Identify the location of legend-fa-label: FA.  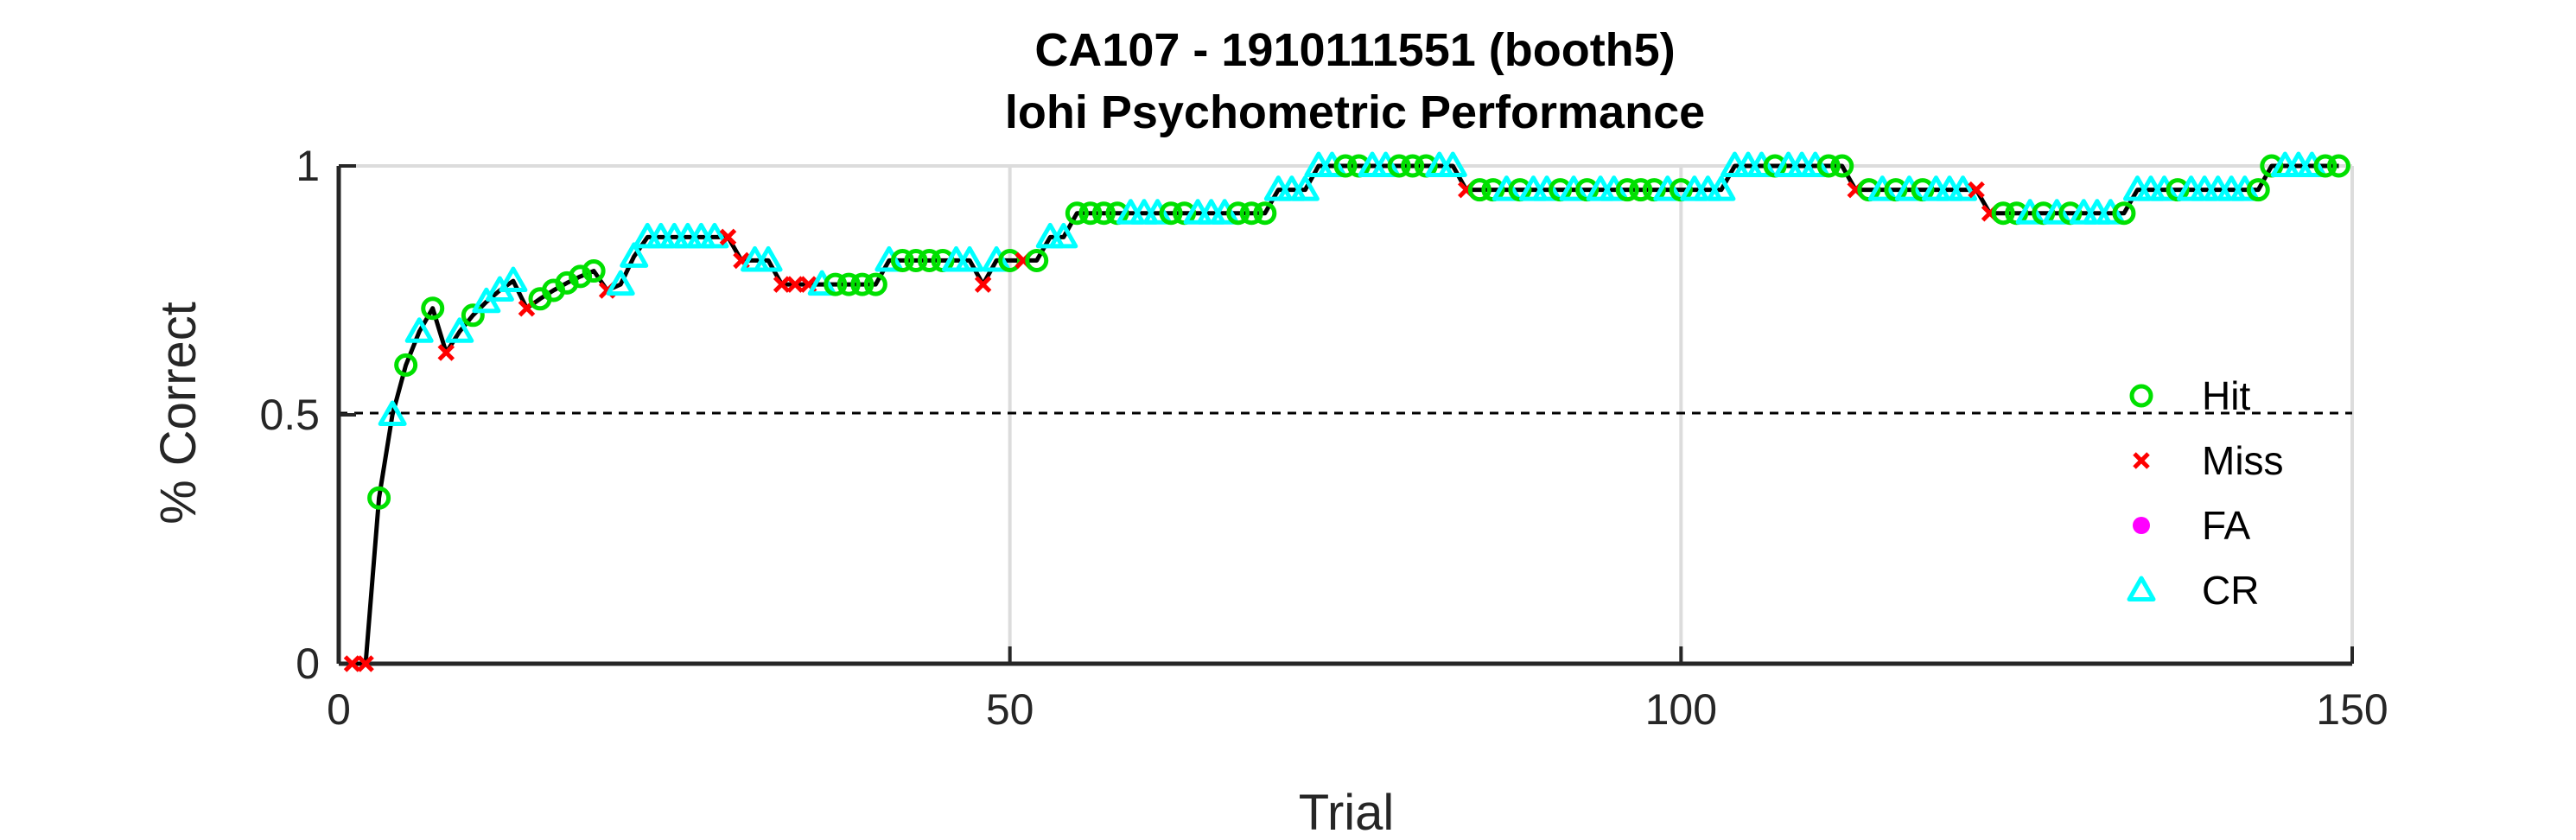
(2226, 526).